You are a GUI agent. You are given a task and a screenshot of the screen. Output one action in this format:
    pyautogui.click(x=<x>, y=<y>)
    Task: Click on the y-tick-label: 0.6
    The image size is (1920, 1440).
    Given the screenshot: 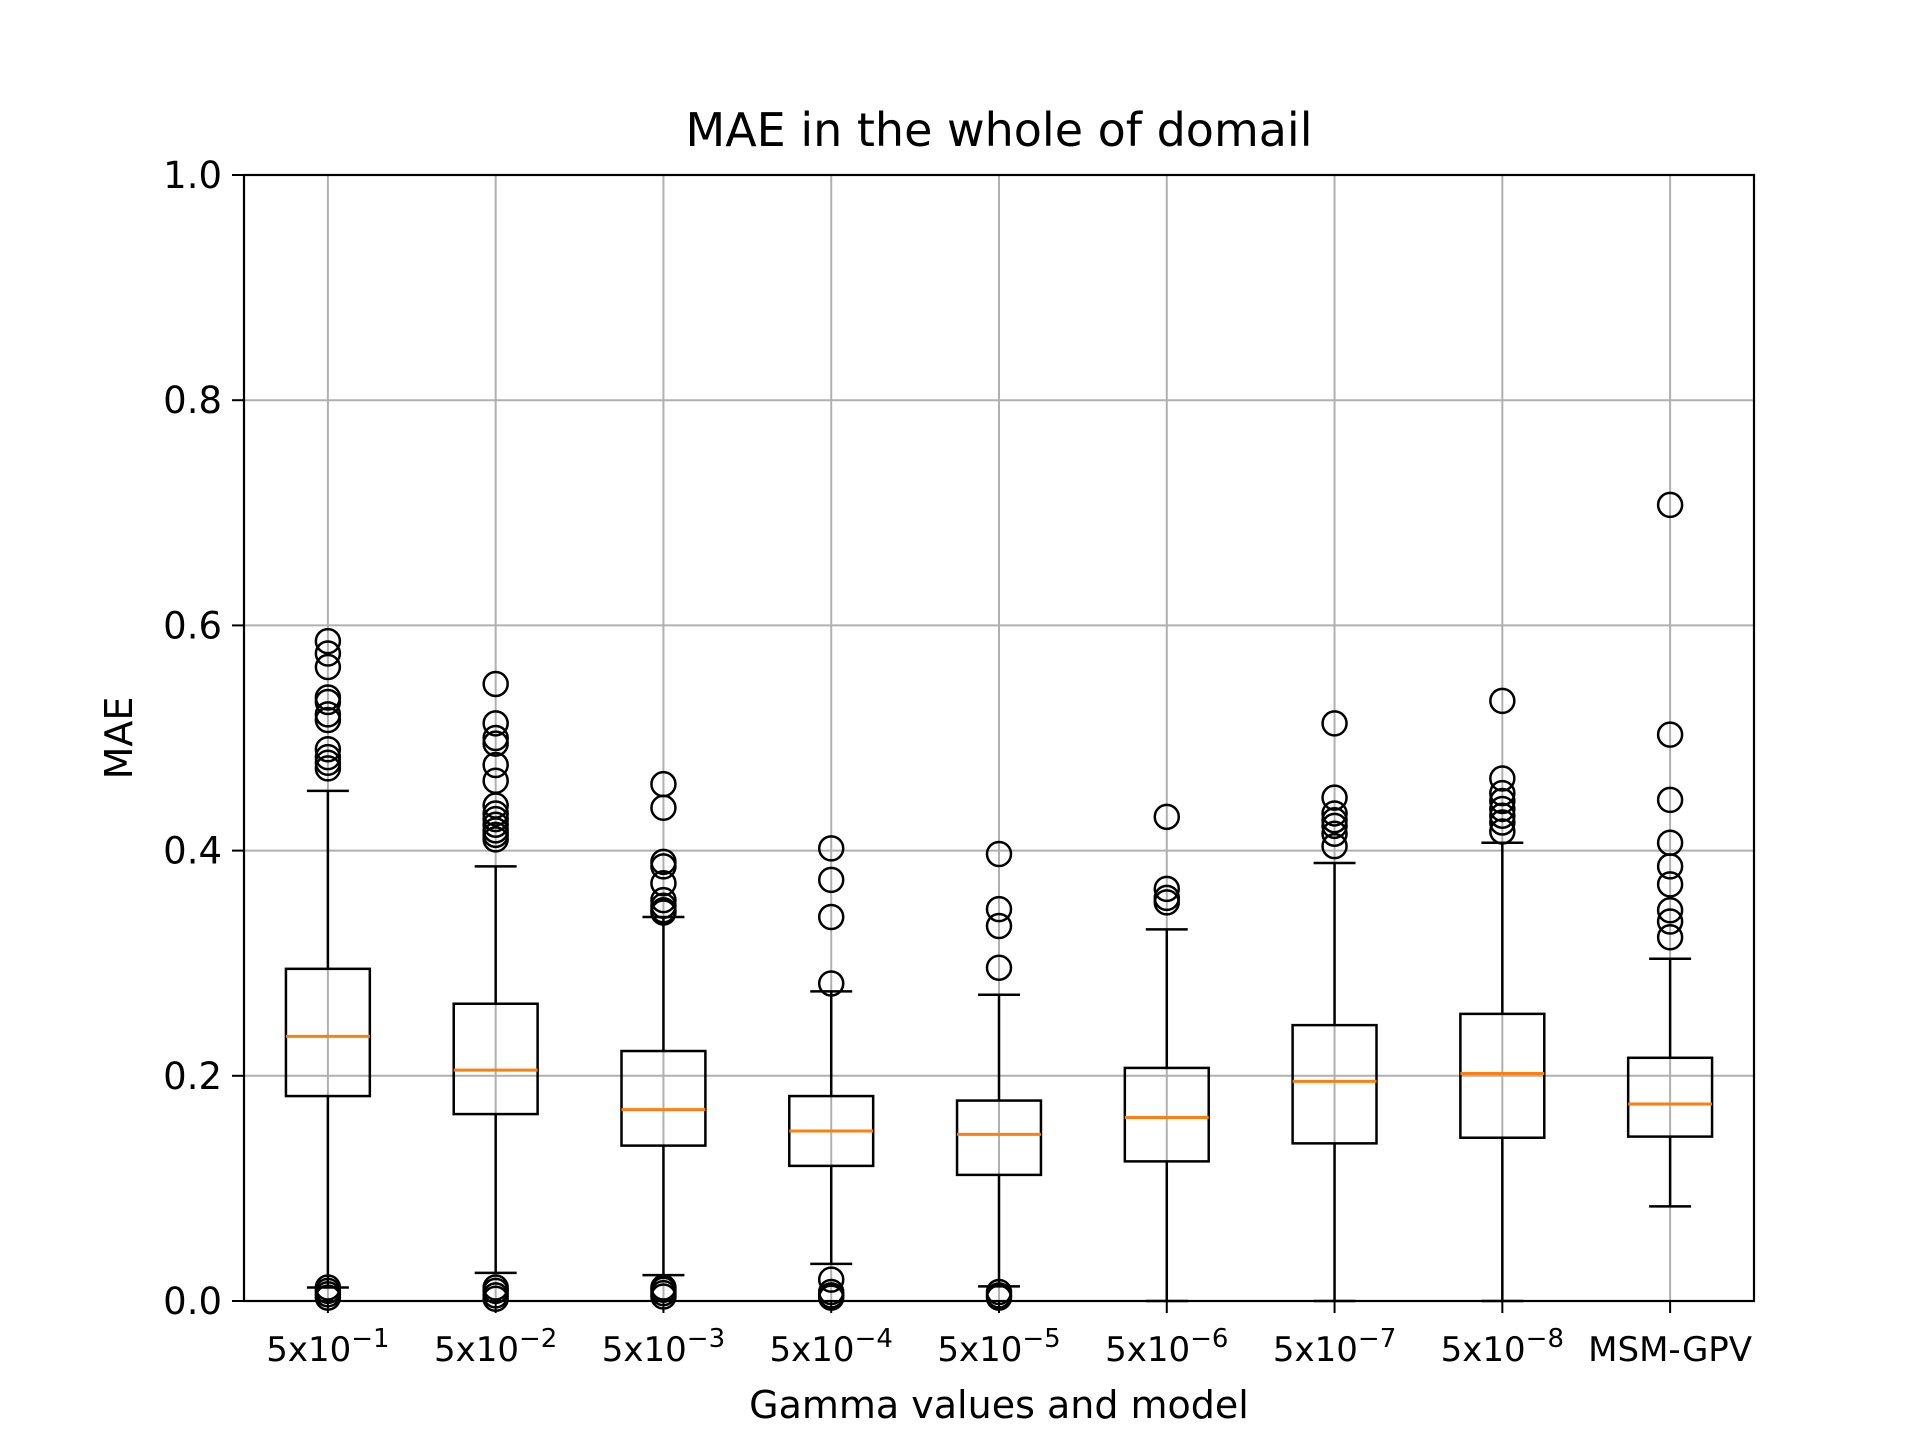 What is the action you would take?
    pyautogui.click(x=192, y=625)
    